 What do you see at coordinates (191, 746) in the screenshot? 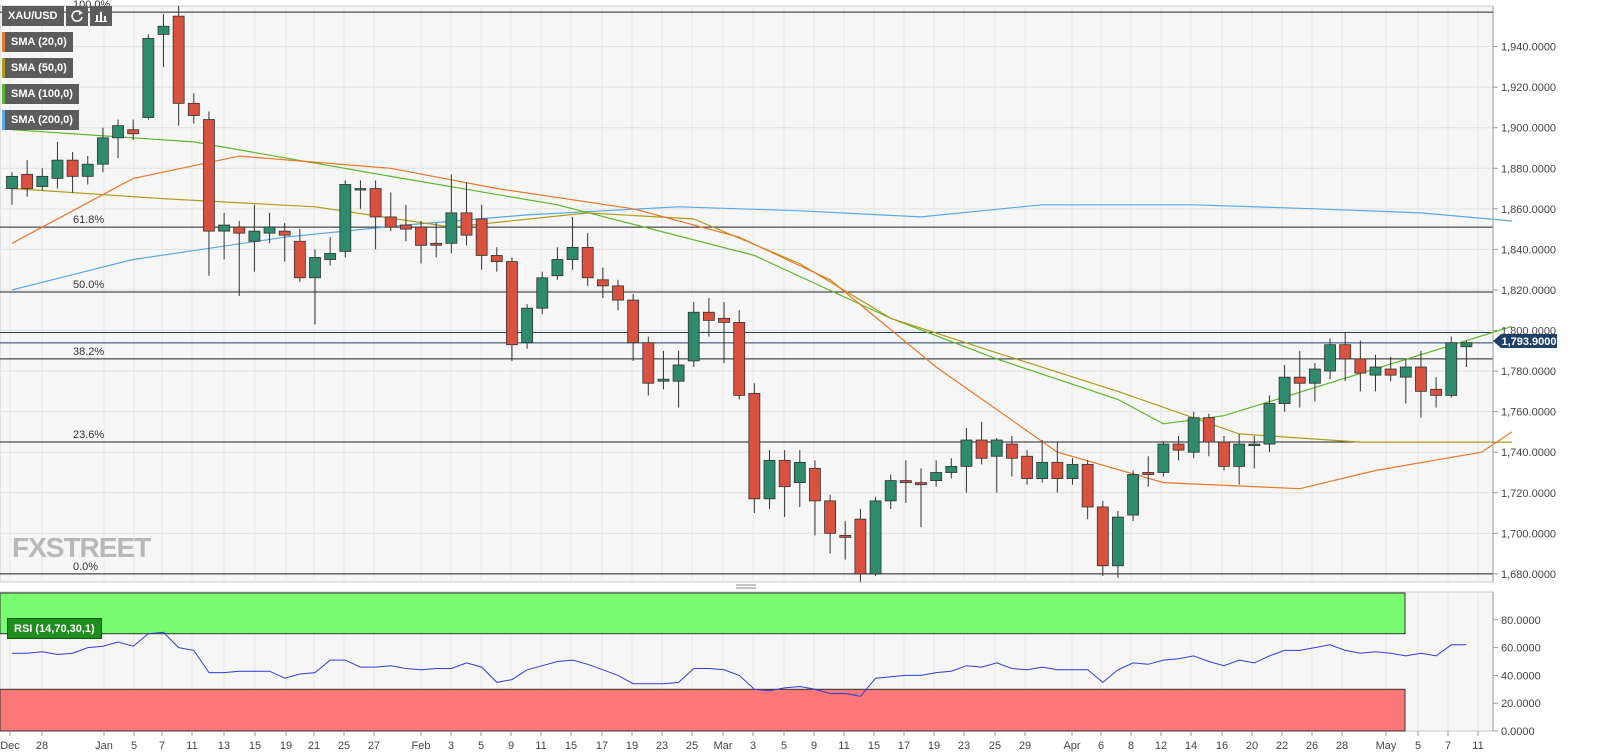
I see `x-tick-label: 11` at bounding box center [191, 746].